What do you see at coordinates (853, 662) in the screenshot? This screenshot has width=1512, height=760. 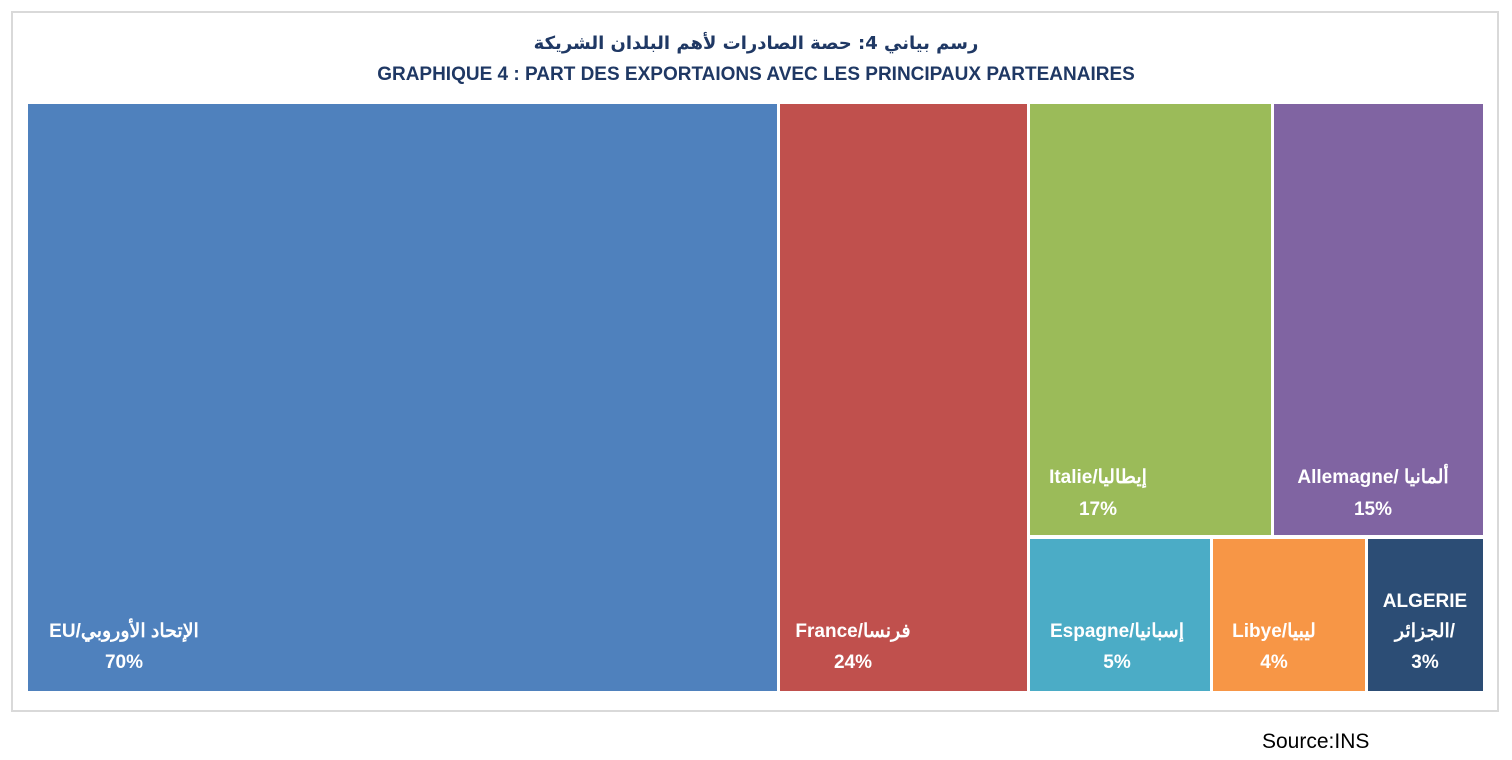 I see `tile-value-france: 24%` at bounding box center [853, 662].